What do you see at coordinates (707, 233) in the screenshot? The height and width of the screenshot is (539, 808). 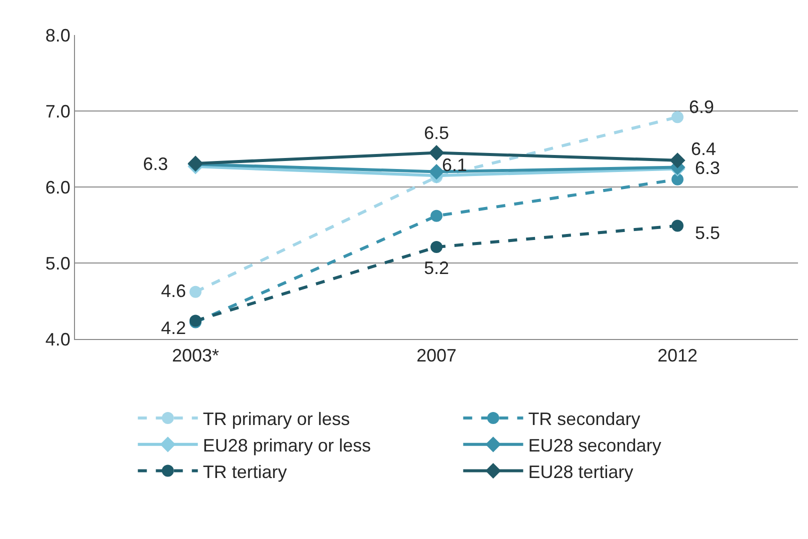 I see `annotation: 5.5` at bounding box center [707, 233].